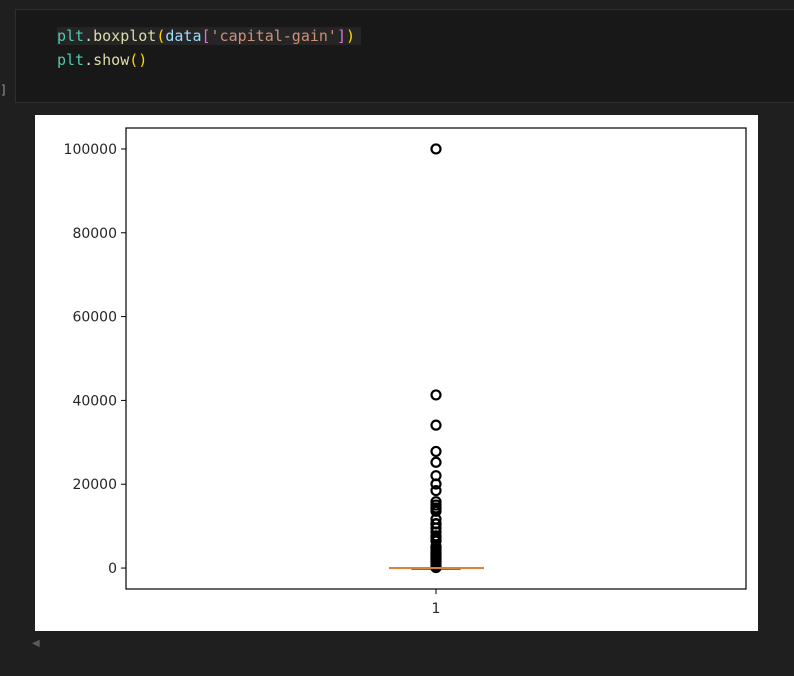 The width and height of the screenshot is (794, 676). Describe the element at coordinates (125, 36) in the screenshot. I see `code-token: boxplot` at that location.